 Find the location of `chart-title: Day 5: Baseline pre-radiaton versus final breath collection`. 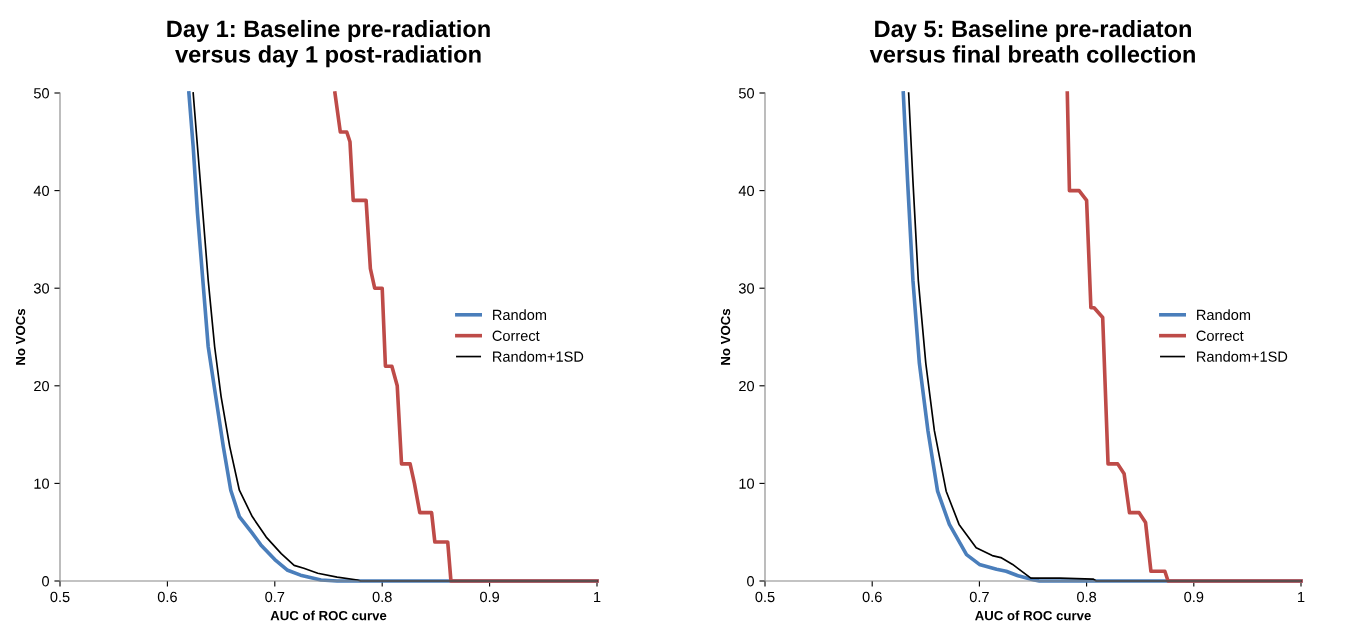

chart-title: Day 5: Baseline pre-radiaton versus final breath collection is located at coordinates (1032, 41).